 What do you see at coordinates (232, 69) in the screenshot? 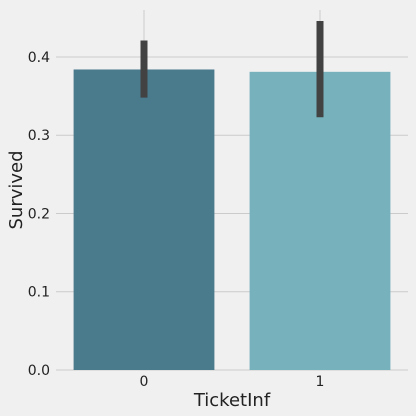
I see `error-bars` at bounding box center [232, 69].